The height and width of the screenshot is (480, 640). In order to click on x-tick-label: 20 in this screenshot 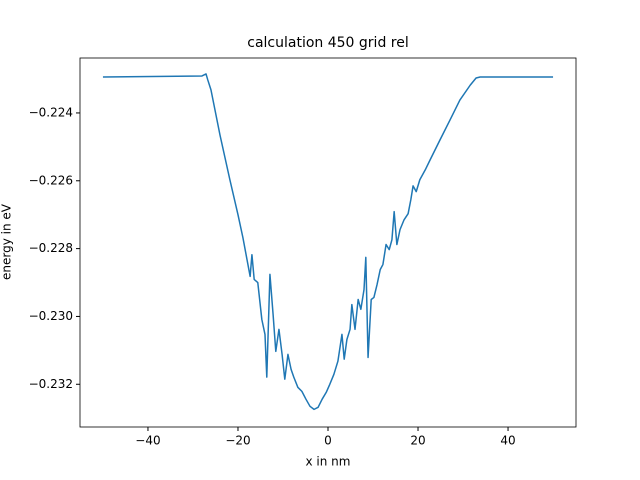, I will do `click(417, 441)`.